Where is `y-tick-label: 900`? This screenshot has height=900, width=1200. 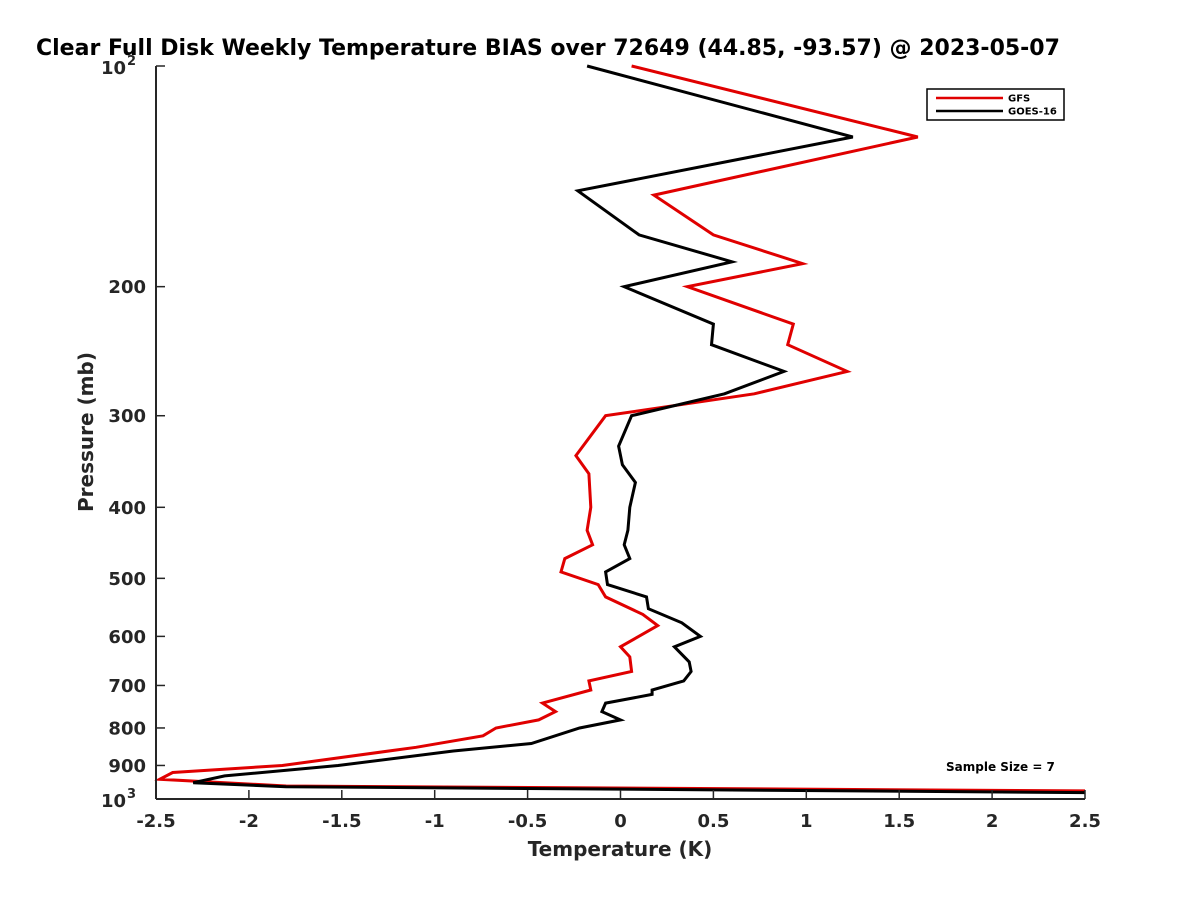
y-tick-label: 900 is located at coordinates (127, 766).